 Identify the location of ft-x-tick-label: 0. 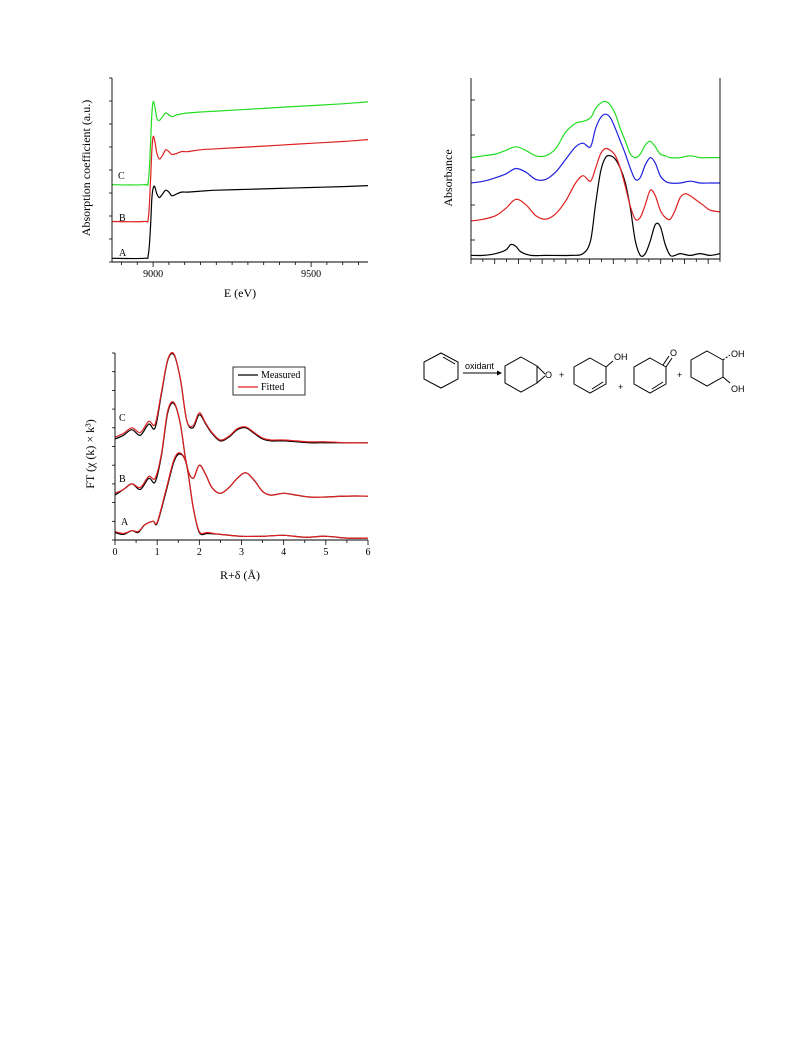
(115, 552).